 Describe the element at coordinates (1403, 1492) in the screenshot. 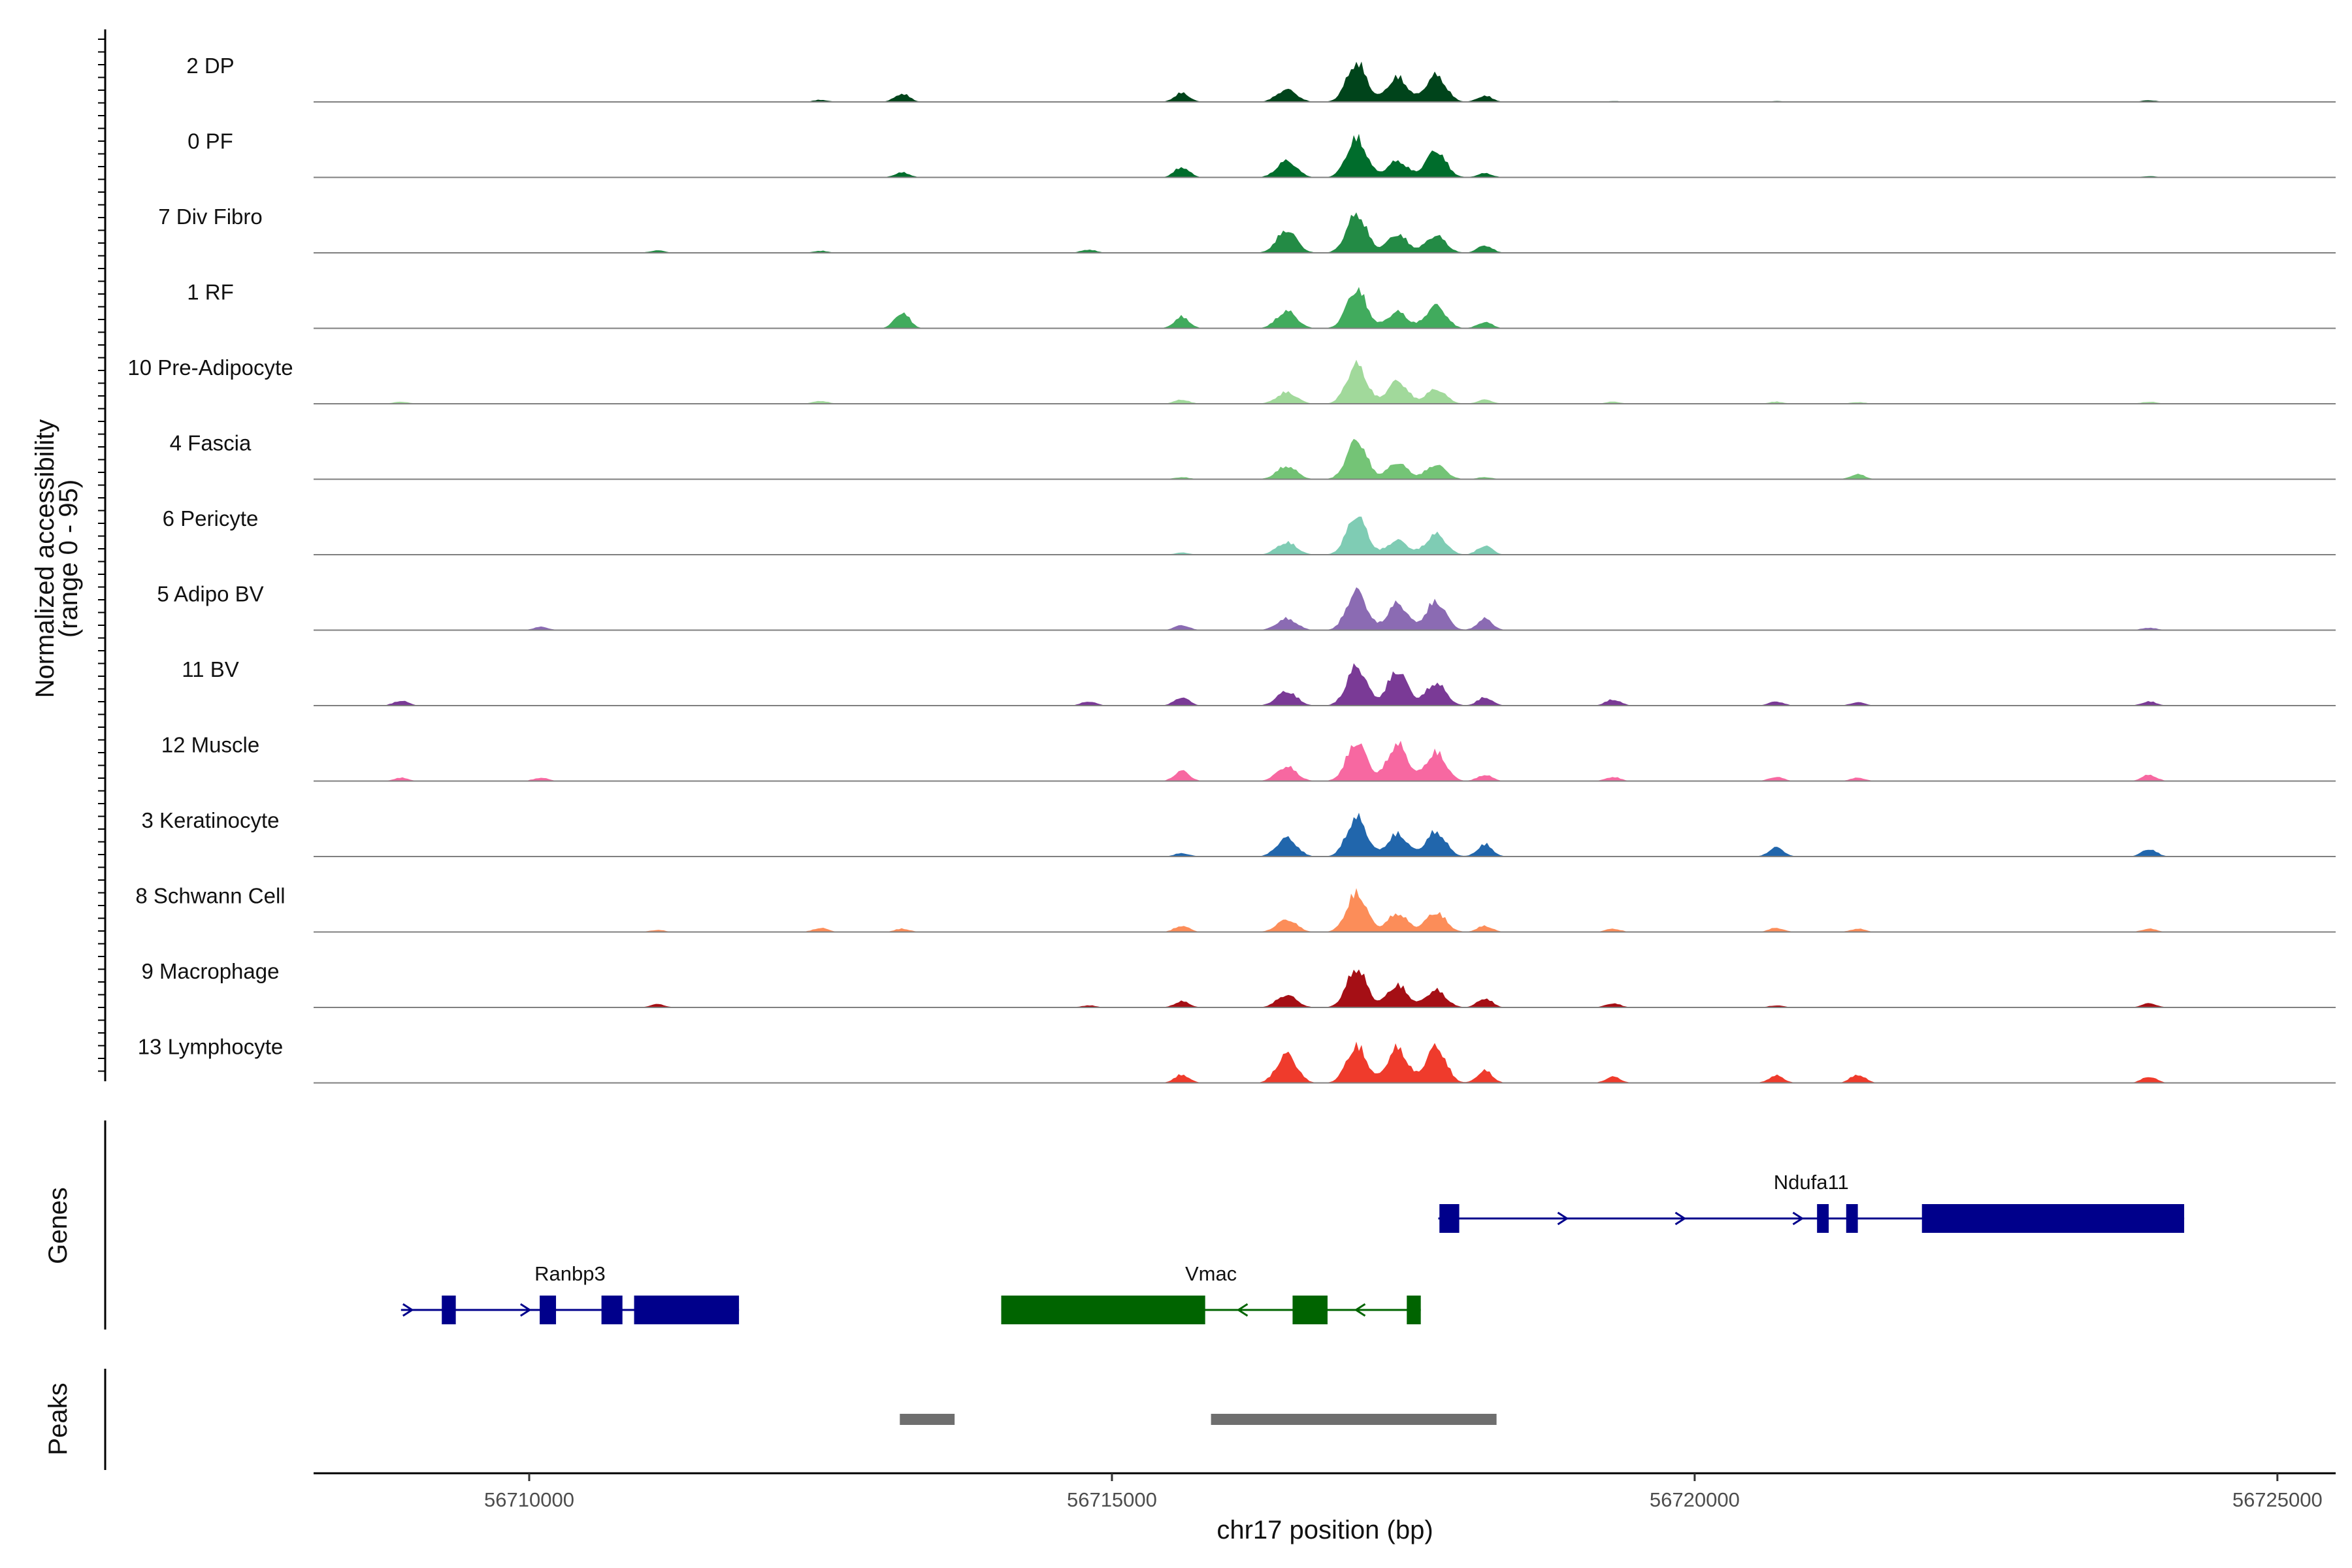

I see `x-axis: 56710000 56715000 56720000 56725000` at that location.